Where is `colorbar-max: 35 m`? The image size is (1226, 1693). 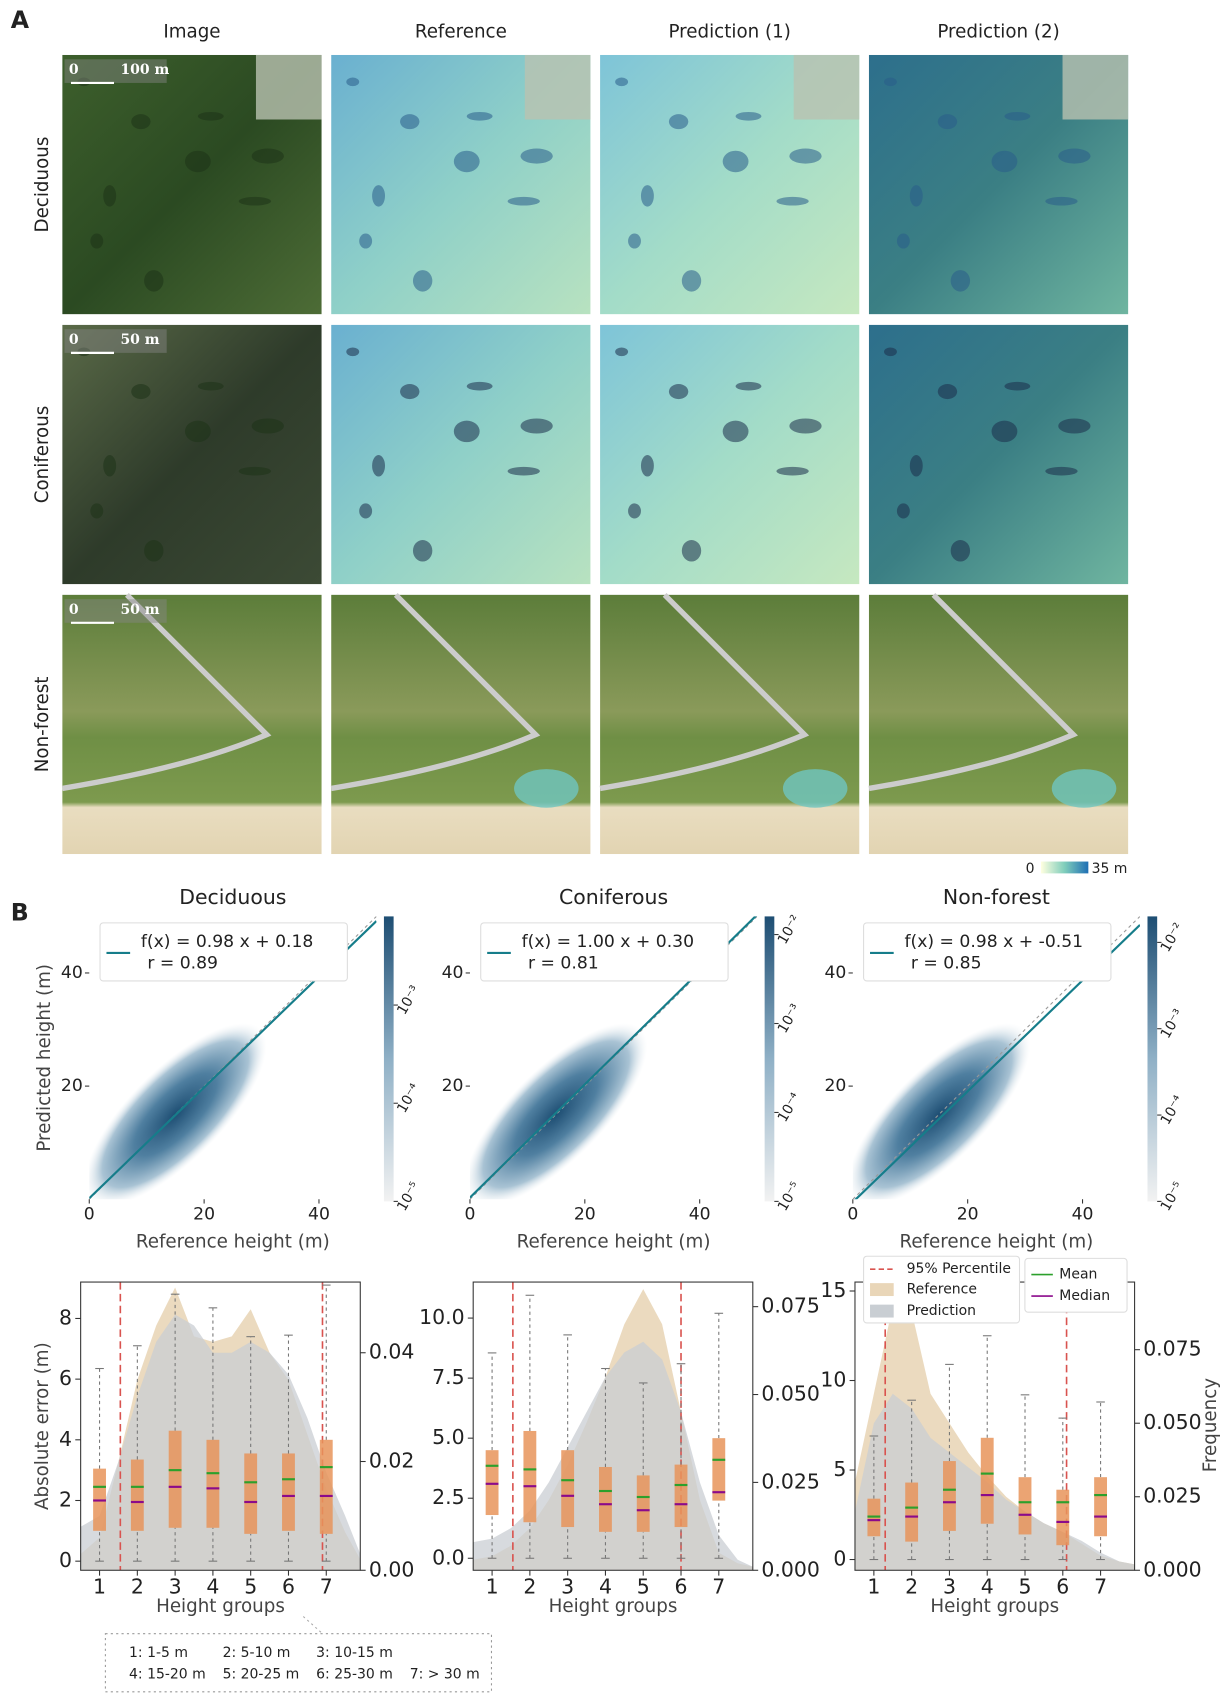 colorbar-max: 35 m is located at coordinates (1110, 869).